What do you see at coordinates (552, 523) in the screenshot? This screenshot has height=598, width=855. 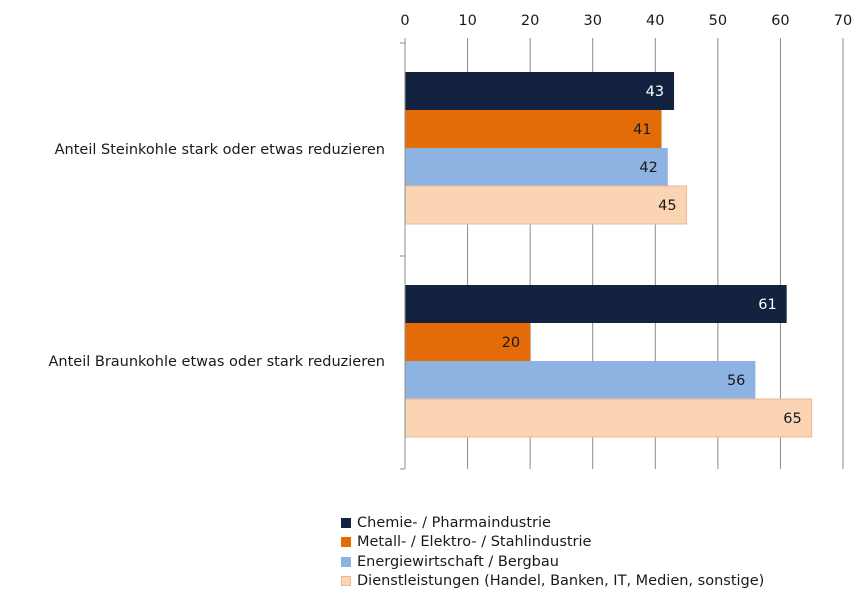 I see `legend-item-chemie: Chemie- / Pharmaindustrie` at bounding box center [552, 523].